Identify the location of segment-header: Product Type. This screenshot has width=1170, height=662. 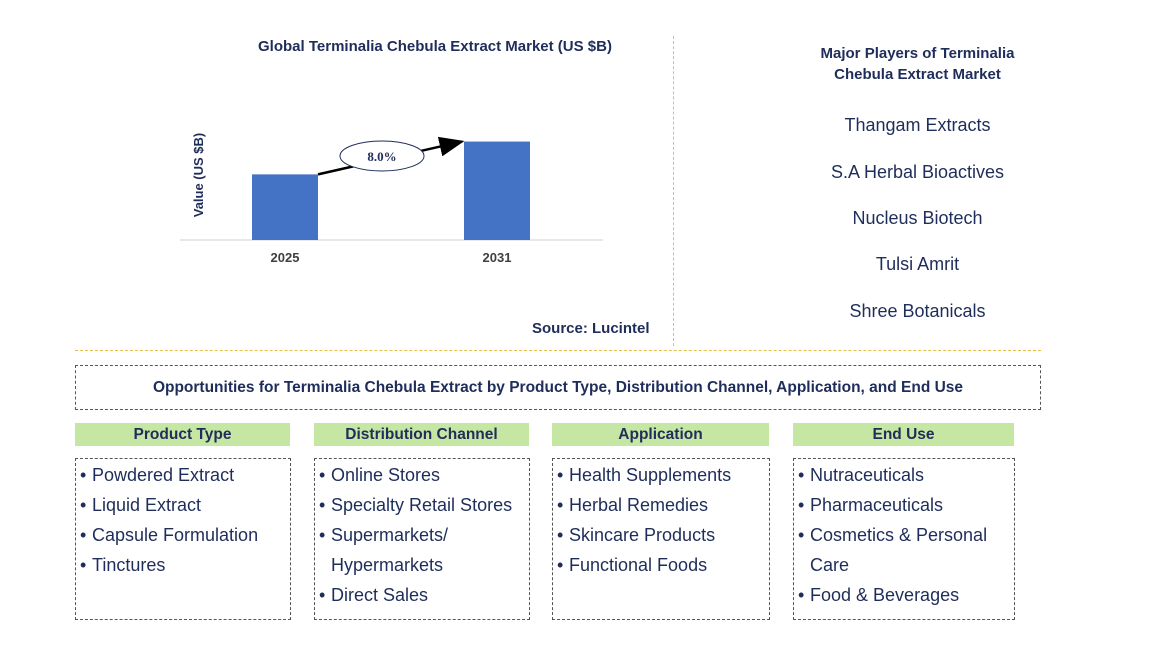
(182, 434).